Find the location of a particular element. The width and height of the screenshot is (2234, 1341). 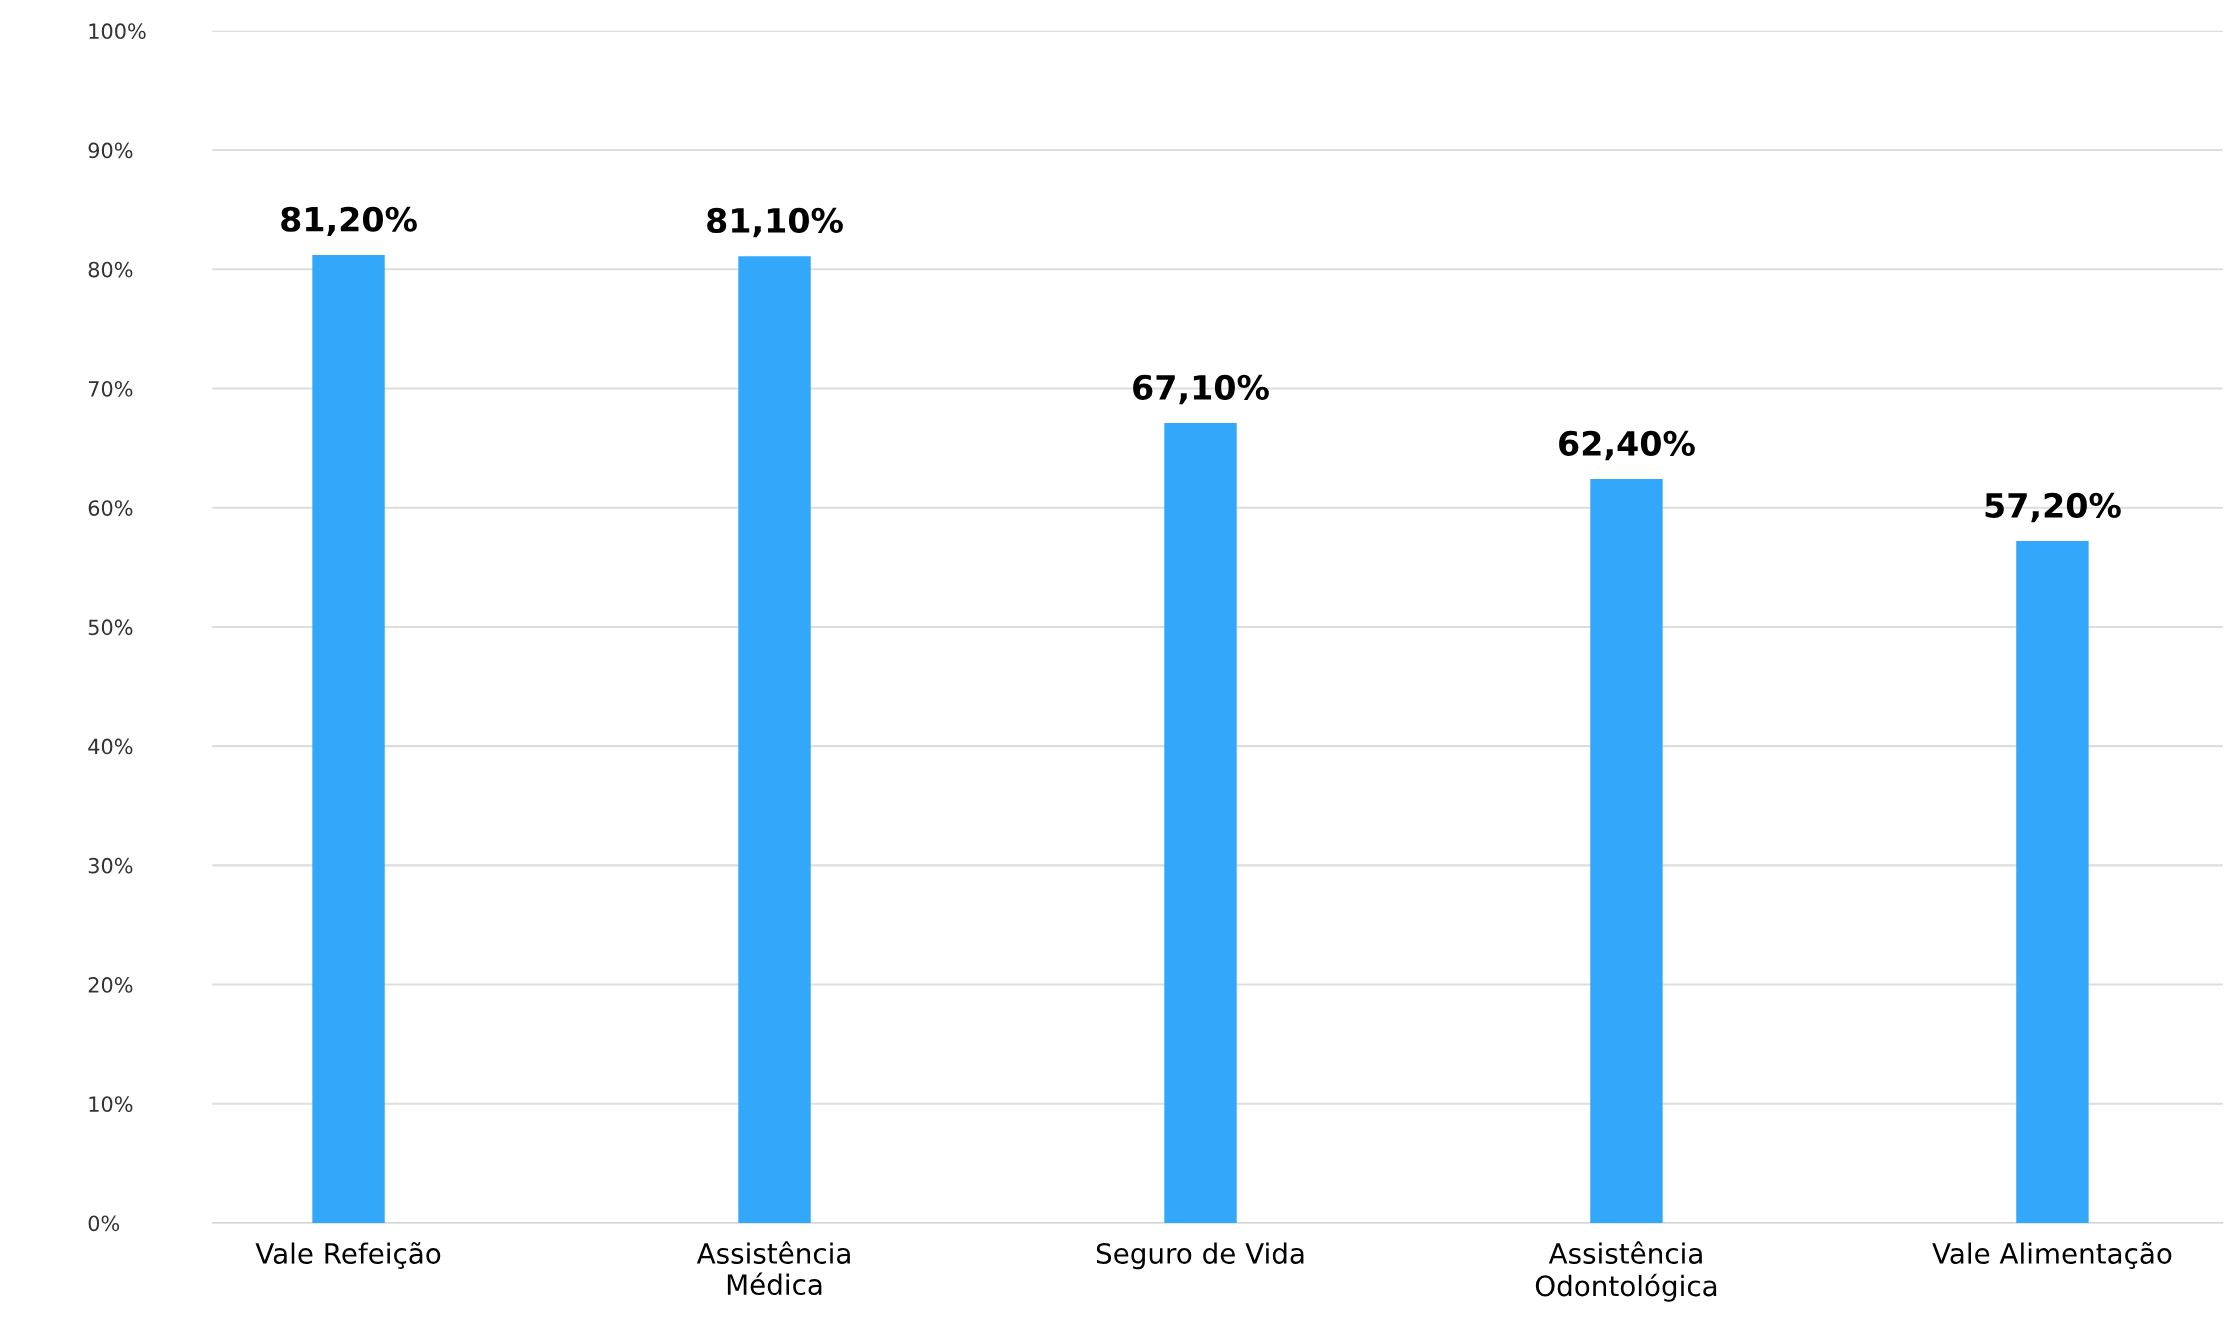

x-tick-label: Vale Alimentação is located at coordinates (2052, 1255).